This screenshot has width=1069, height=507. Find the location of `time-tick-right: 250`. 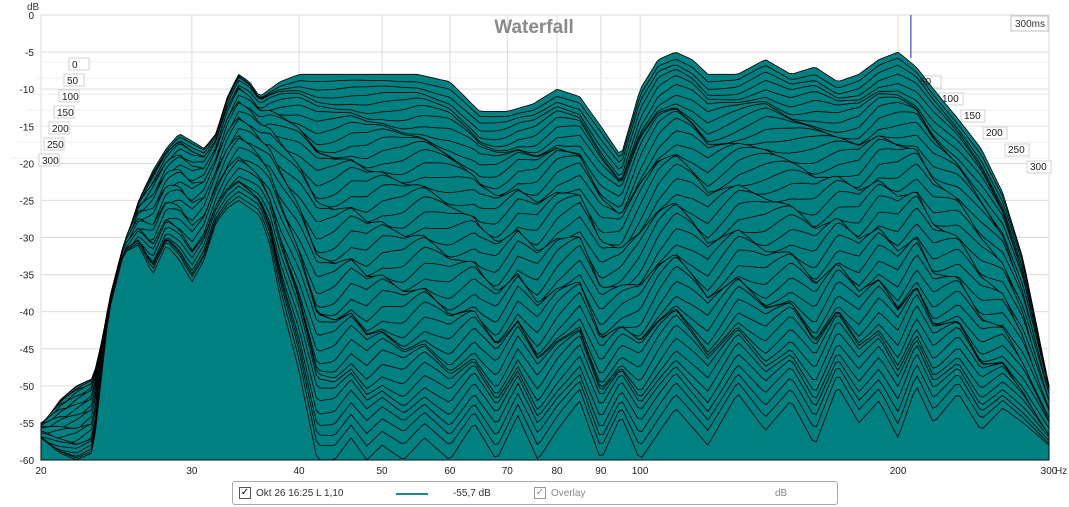

time-tick-right: 250 is located at coordinates (1016, 150).